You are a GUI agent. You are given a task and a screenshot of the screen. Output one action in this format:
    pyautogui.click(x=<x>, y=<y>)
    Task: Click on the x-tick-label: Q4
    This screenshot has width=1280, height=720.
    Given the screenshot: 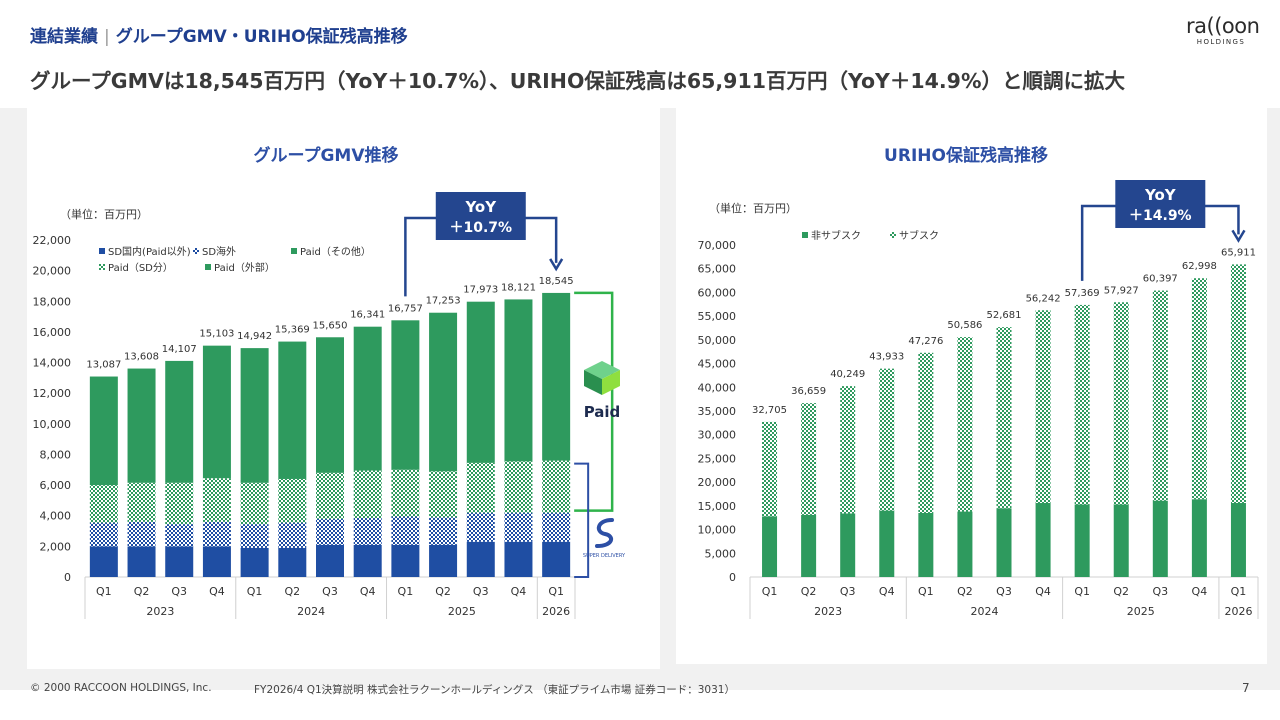 What is the action you would take?
    pyautogui.click(x=1043, y=591)
    